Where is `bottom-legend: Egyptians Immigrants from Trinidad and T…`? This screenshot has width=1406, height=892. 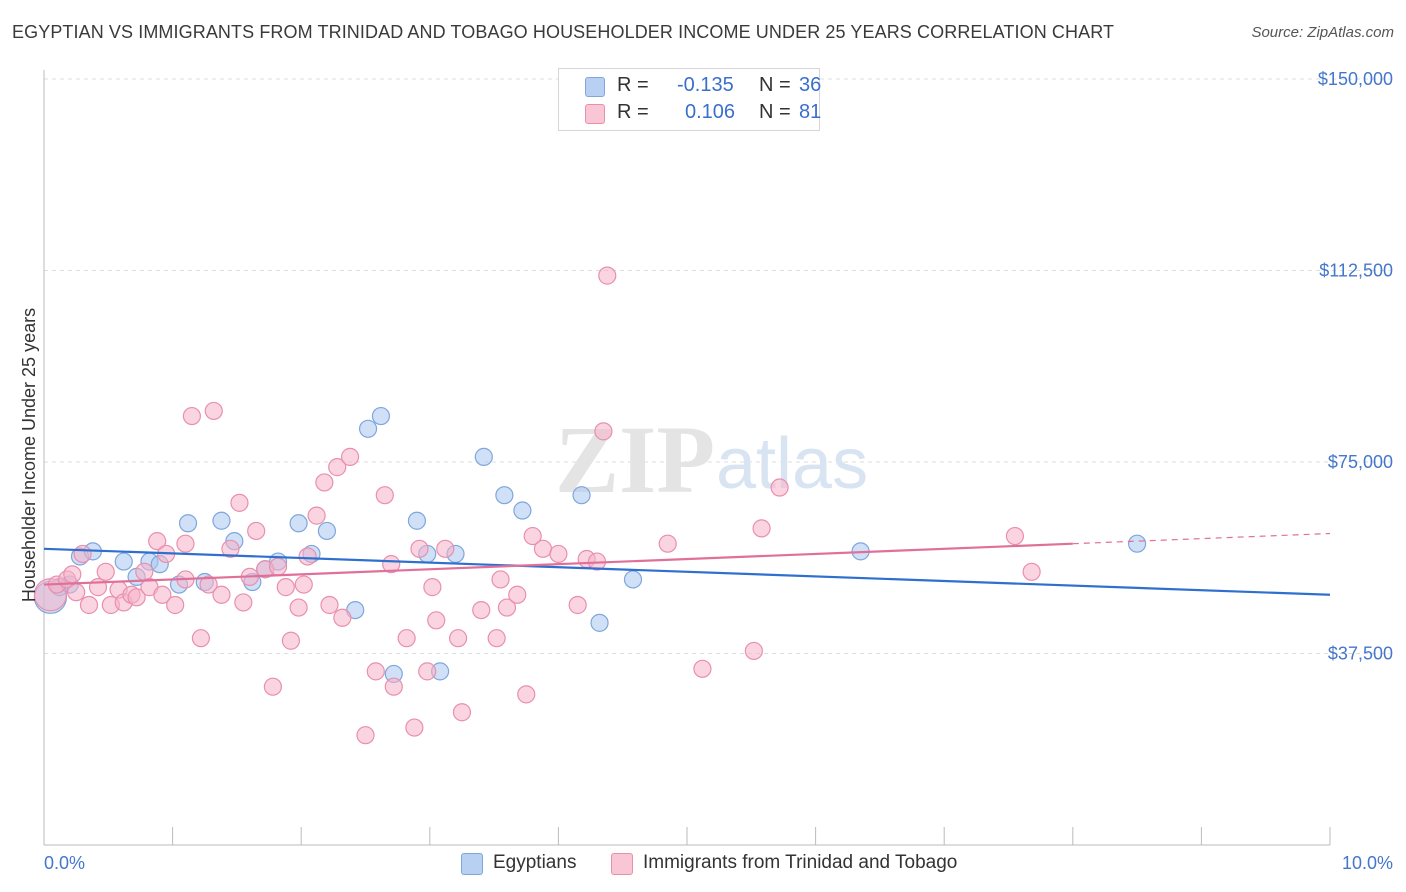
bottom-legend: Egyptians Immigrants from Trinidad and T… is located at coordinates (703, 865).